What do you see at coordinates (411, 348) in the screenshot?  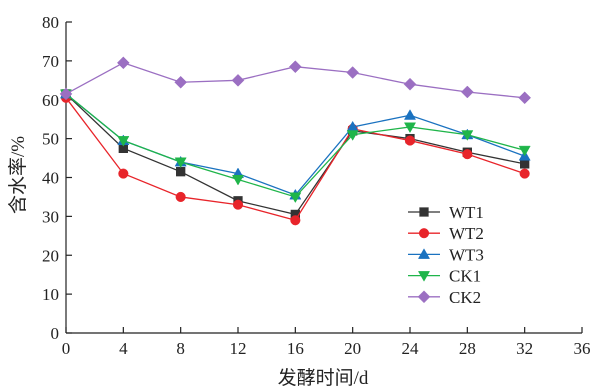 I see `x-tick-label: 24` at bounding box center [411, 348].